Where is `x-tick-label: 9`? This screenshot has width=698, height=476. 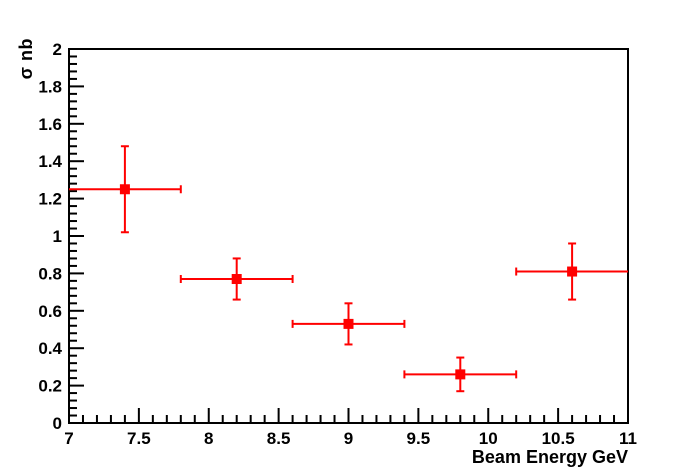
x-tick-label: 9 is located at coordinates (348, 438).